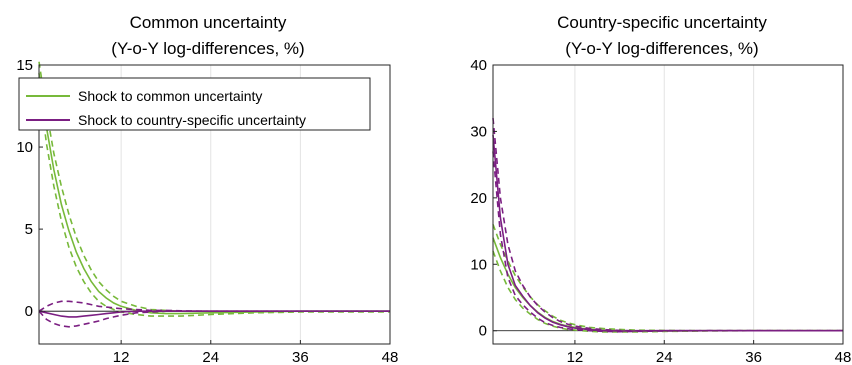  I want to click on series-0-upper-band, so click(667, 278).